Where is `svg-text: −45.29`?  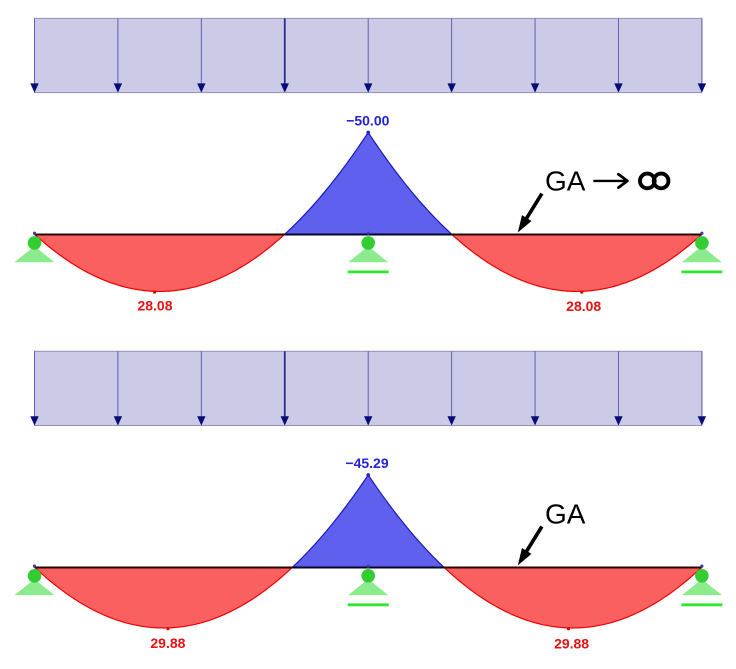 svg-text: −45.29 is located at coordinates (366, 463).